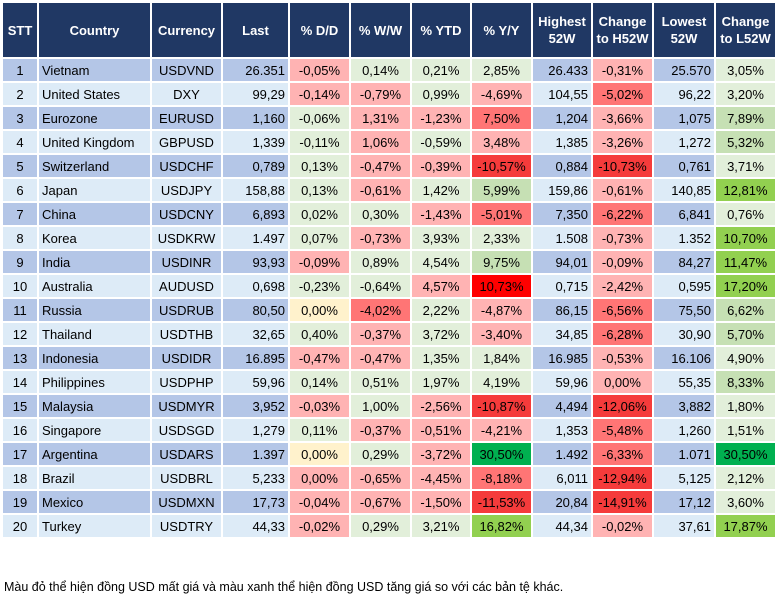  Describe the element at coordinates (319, 262) in the screenshot. I see `dd-cell: -0,09%` at that location.